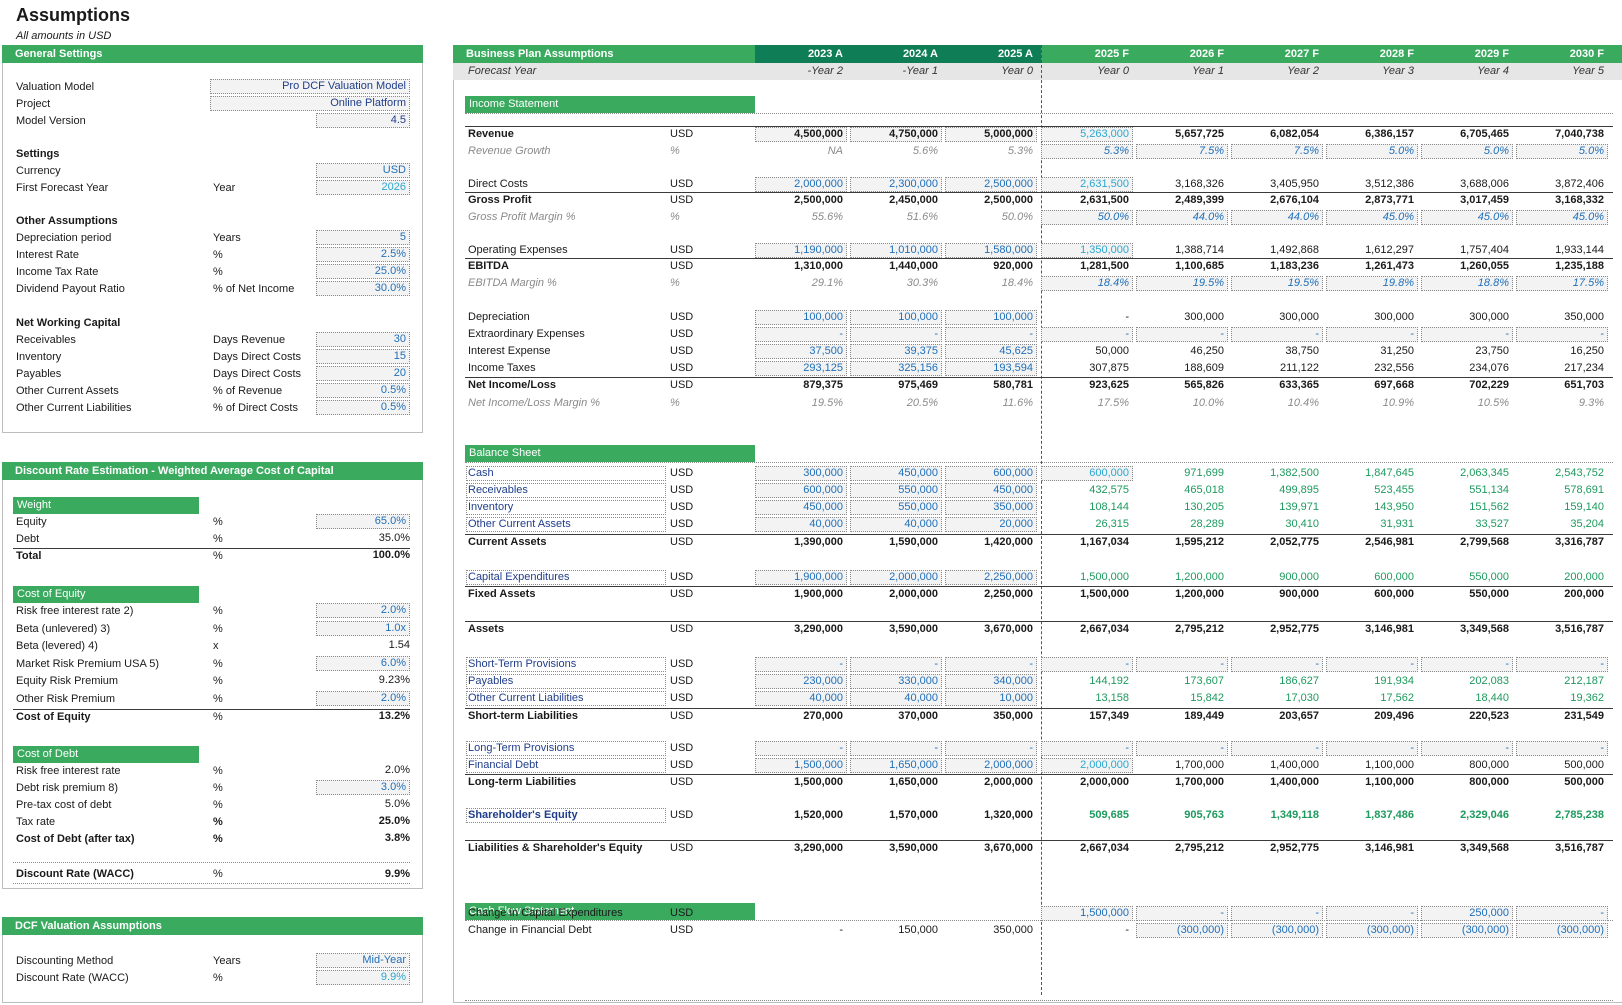 This screenshot has width=1622, height=1005. I want to click on first-forecast-input, so click(363, 187).